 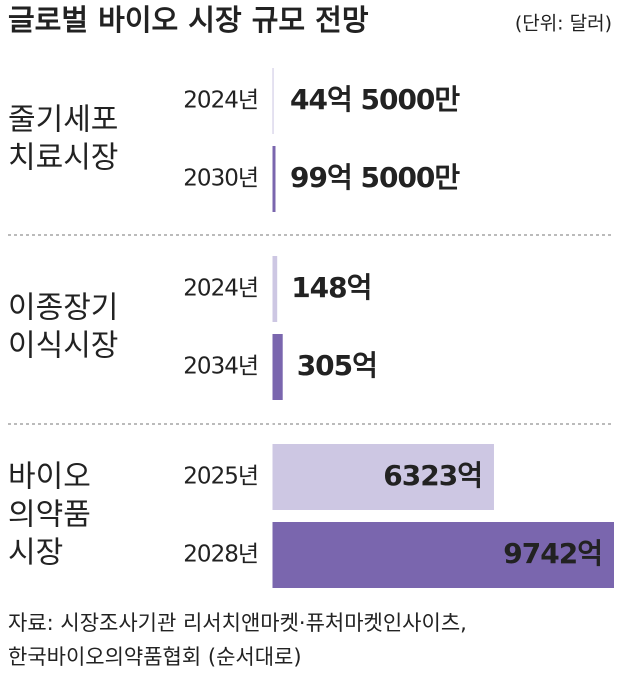 What do you see at coordinates (220, 555) in the screenshot?
I see `category-label: 2028년` at bounding box center [220, 555].